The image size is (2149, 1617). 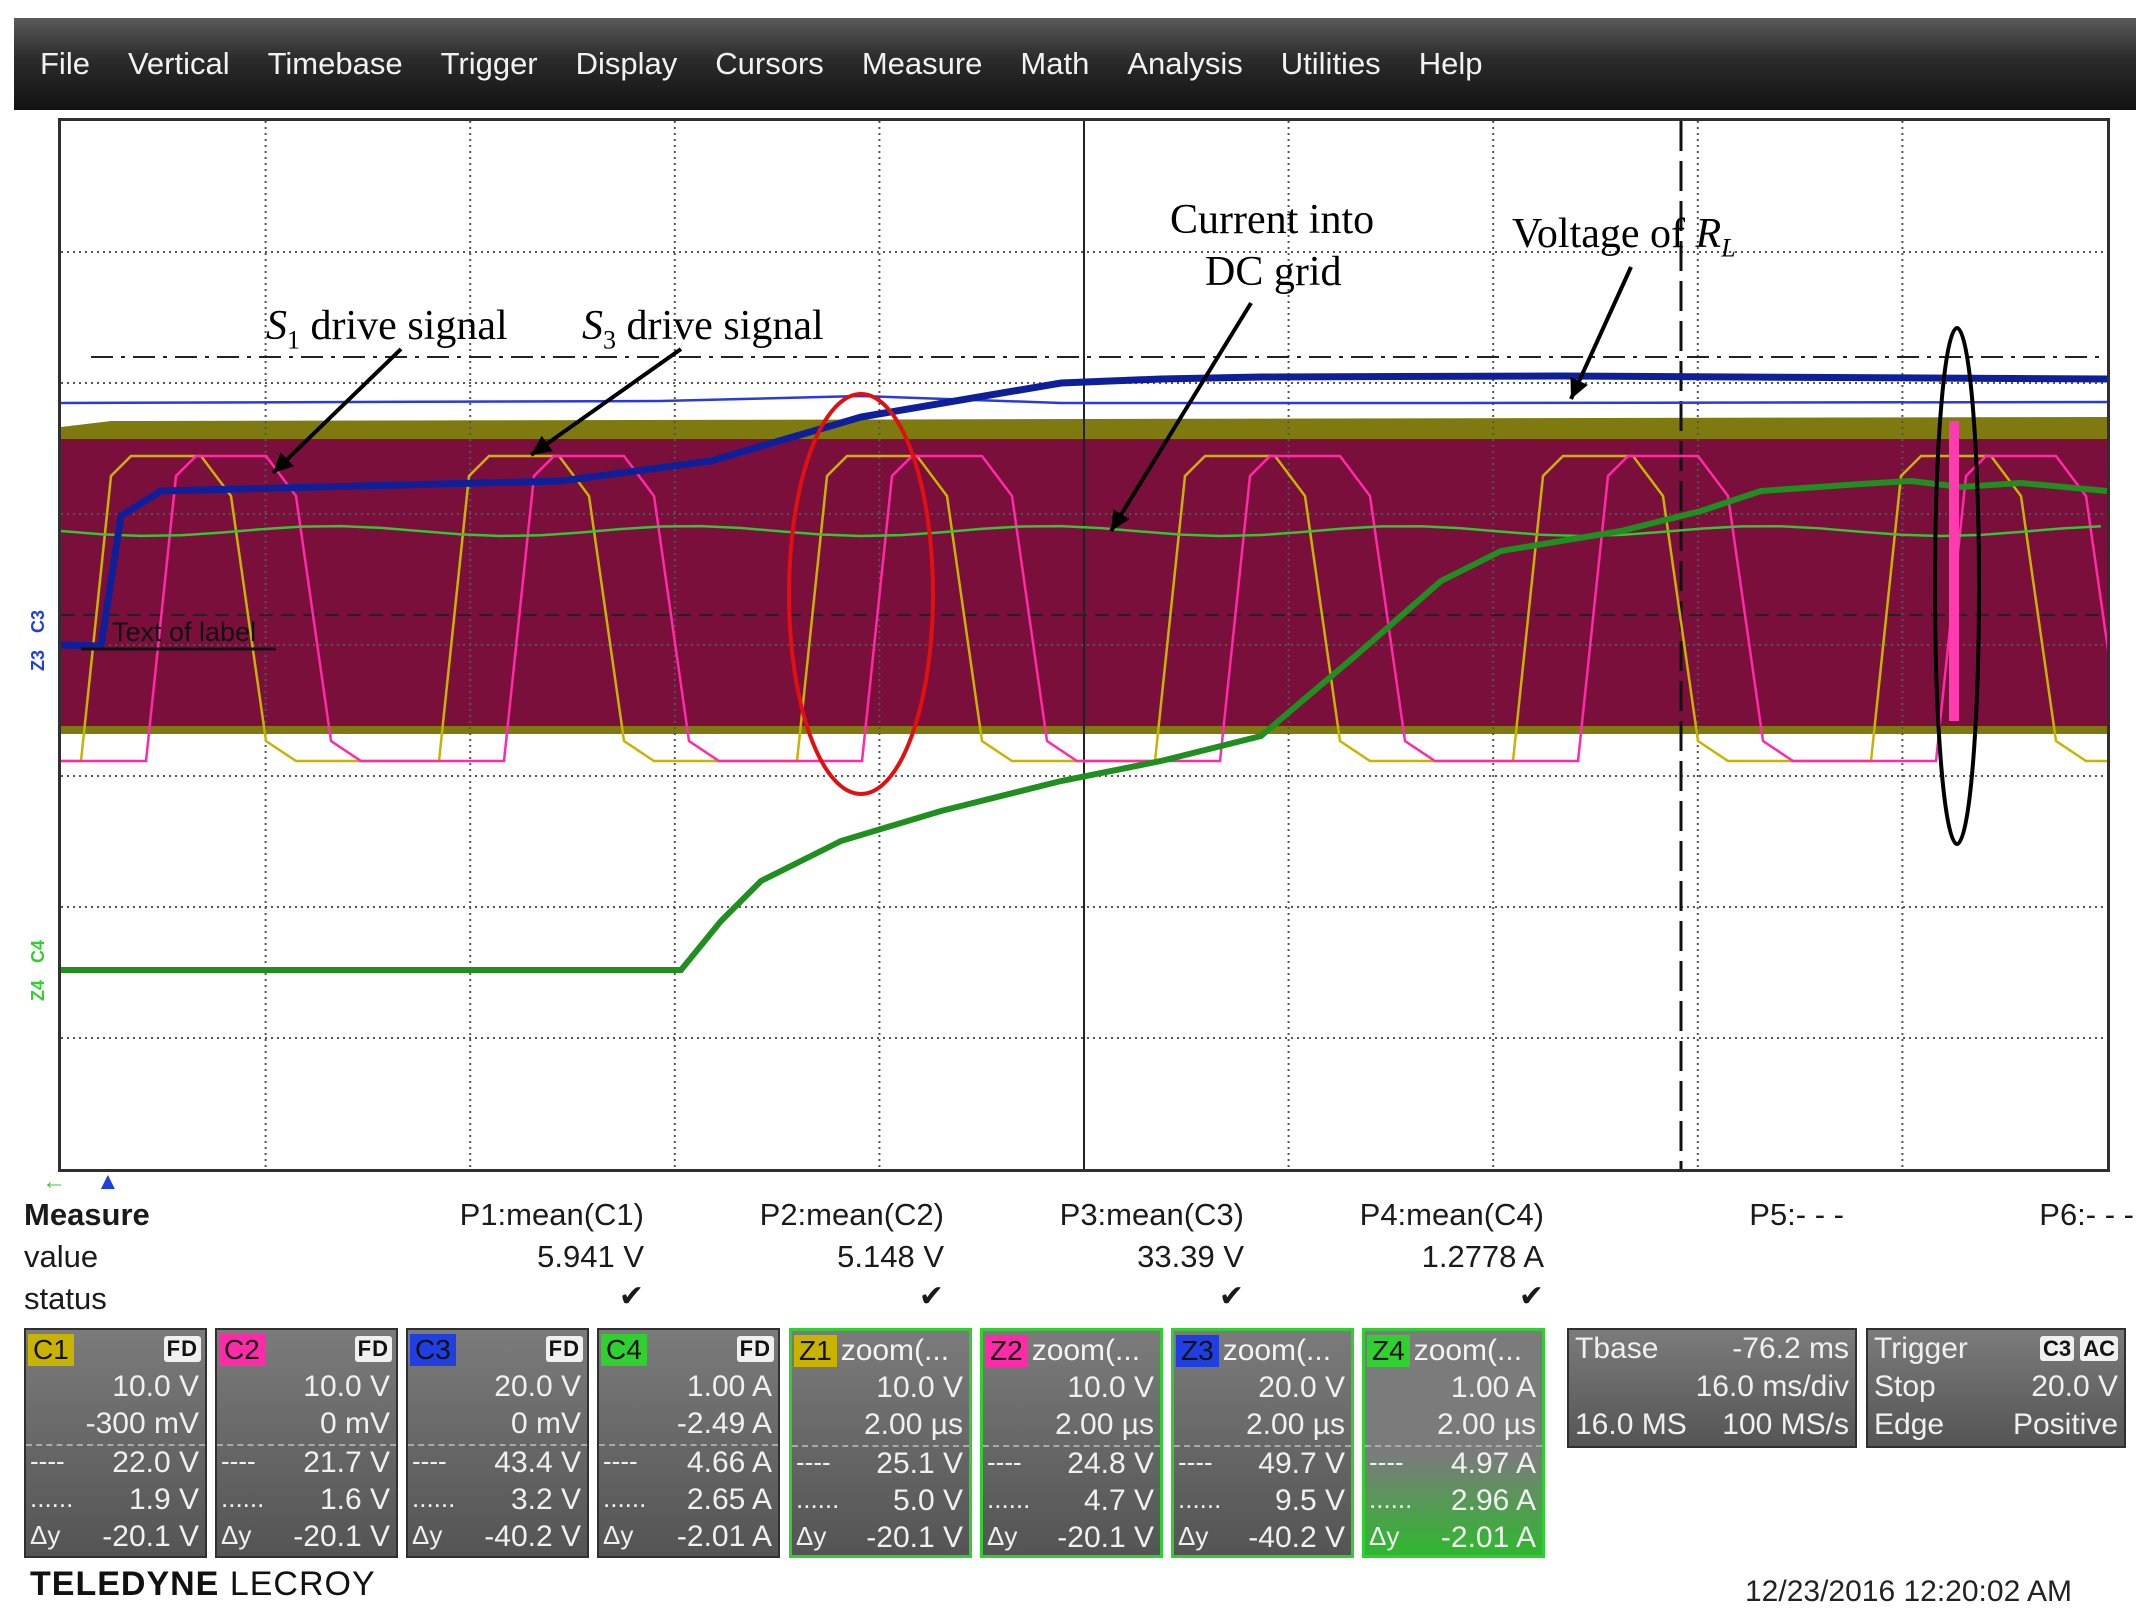 What do you see at coordinates (184, 632) in the screenshot?
I see `label-text: Text of label` at bounding box center [184, 632].